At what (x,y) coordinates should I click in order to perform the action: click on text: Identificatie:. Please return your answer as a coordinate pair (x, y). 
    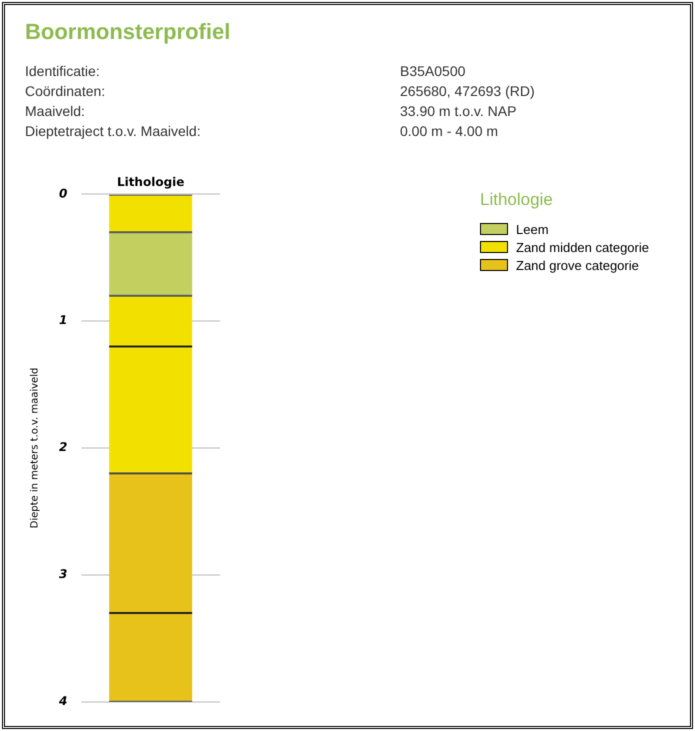
    Looking at the image, I should click on (63, 71).